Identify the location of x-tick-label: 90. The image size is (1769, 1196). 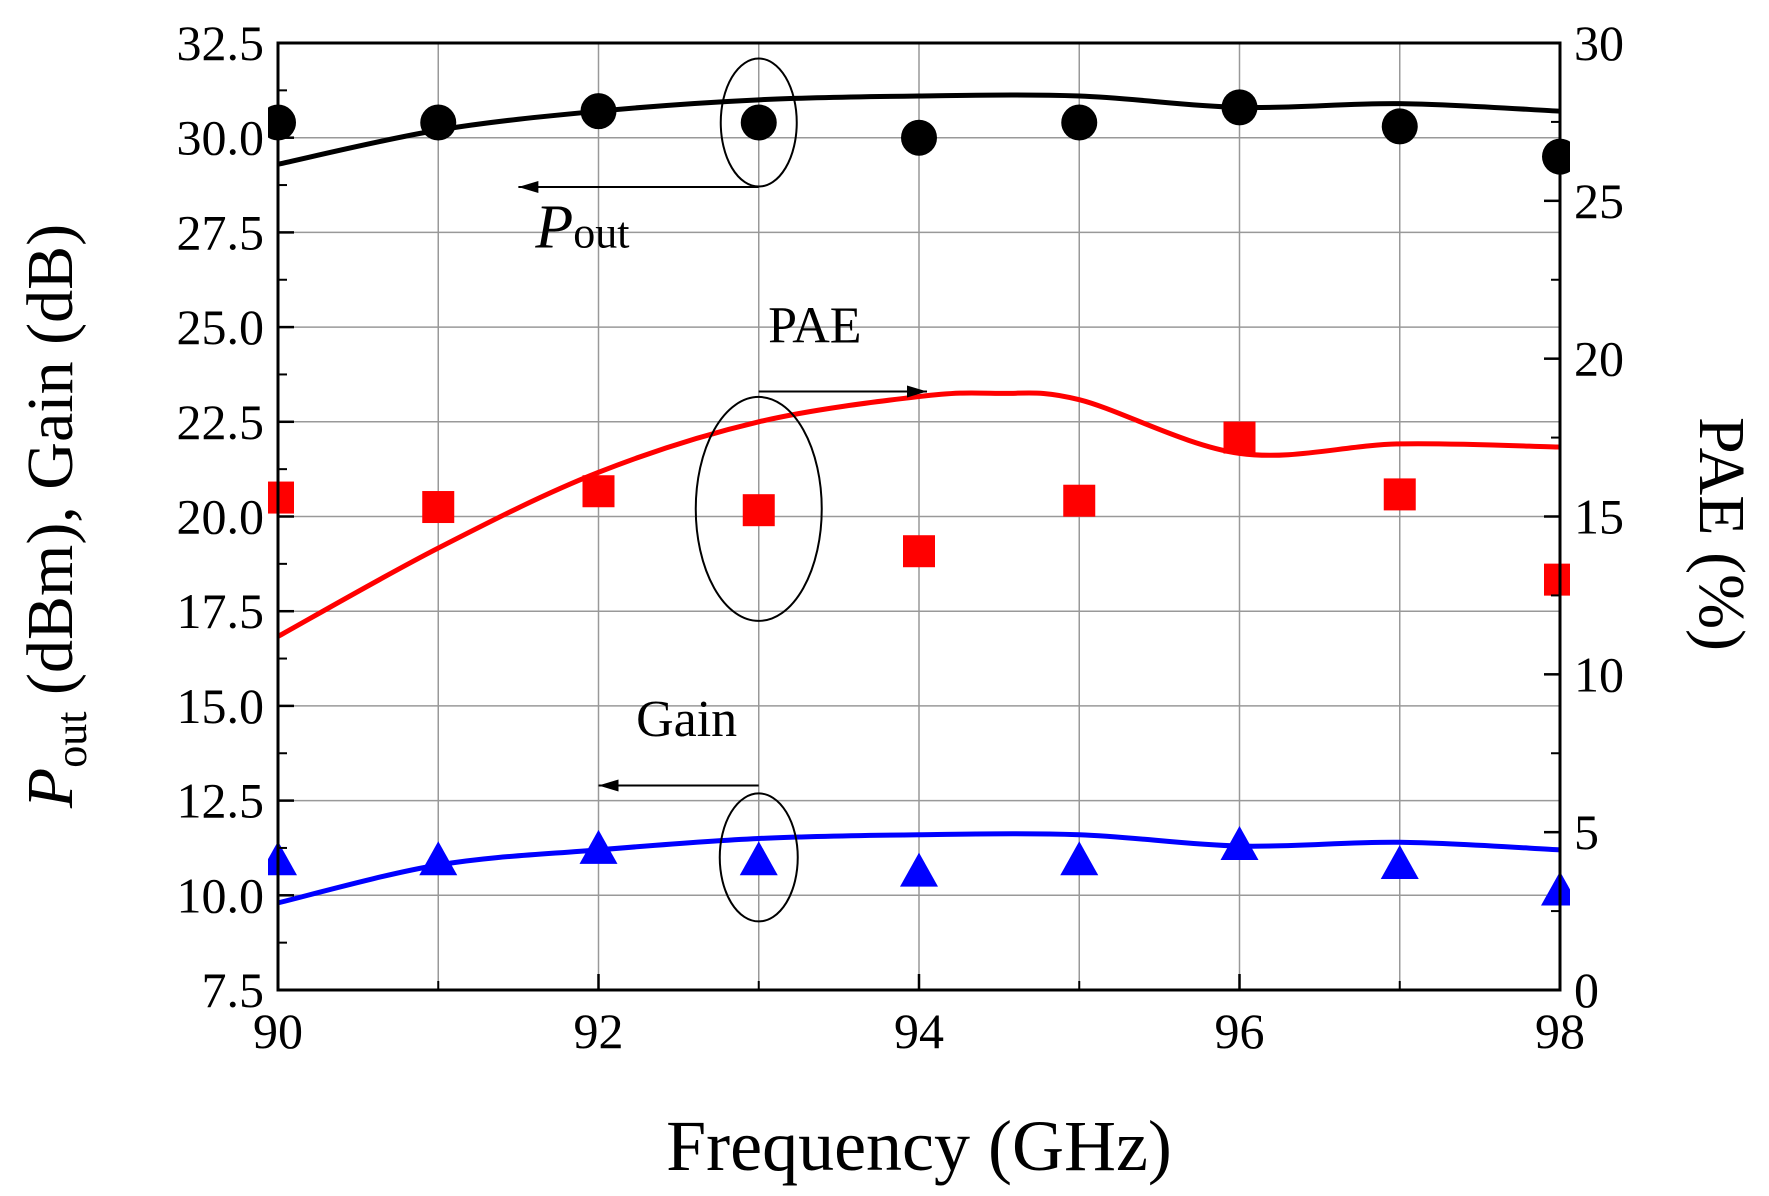
(278, 1031).